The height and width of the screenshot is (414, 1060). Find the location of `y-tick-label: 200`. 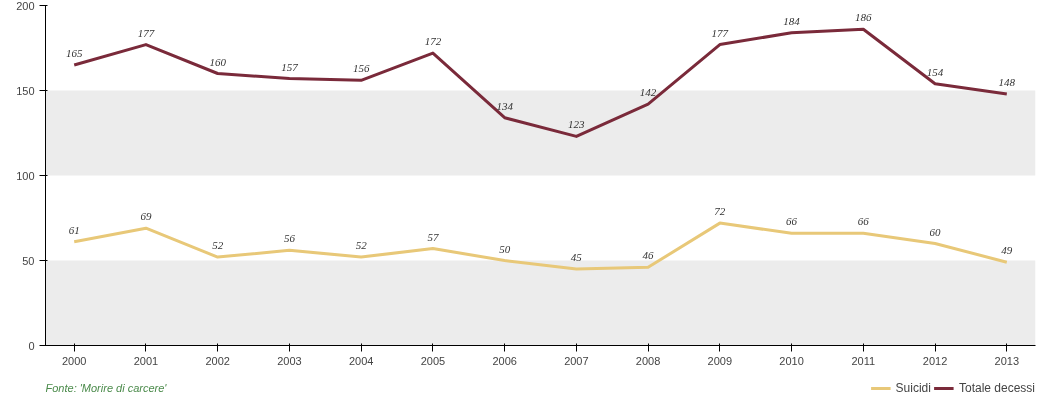

y-tick-label: 200 is located at coordinates (25, 6).